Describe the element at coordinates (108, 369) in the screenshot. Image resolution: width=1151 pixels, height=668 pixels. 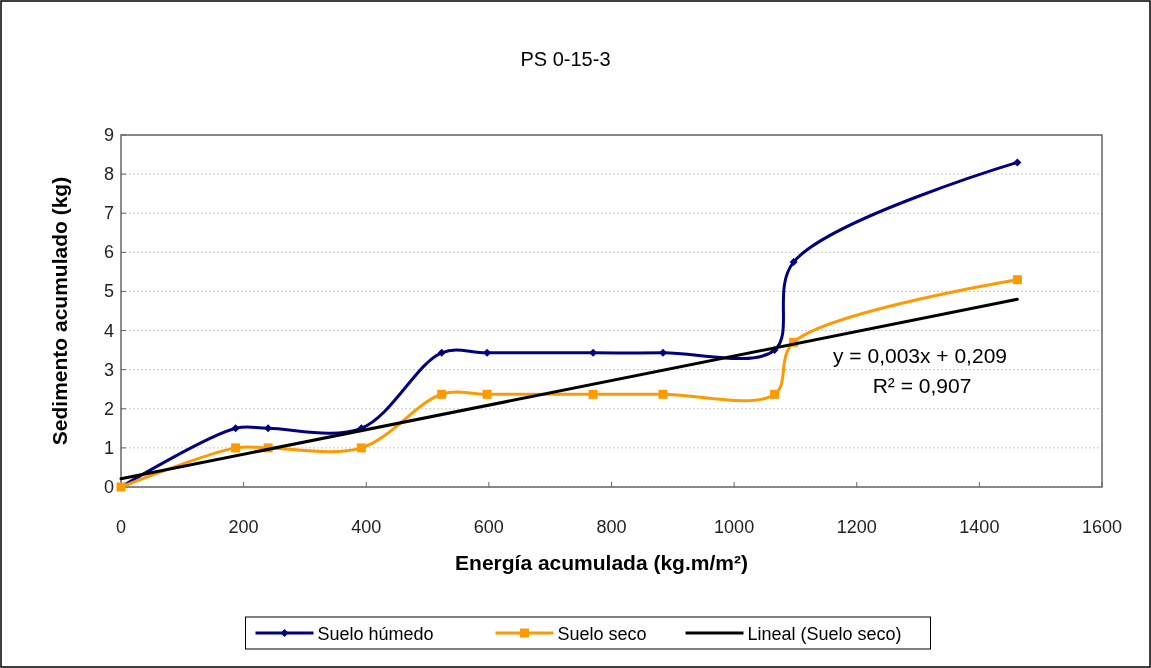
I see `y-tick-label: 3` at that location.